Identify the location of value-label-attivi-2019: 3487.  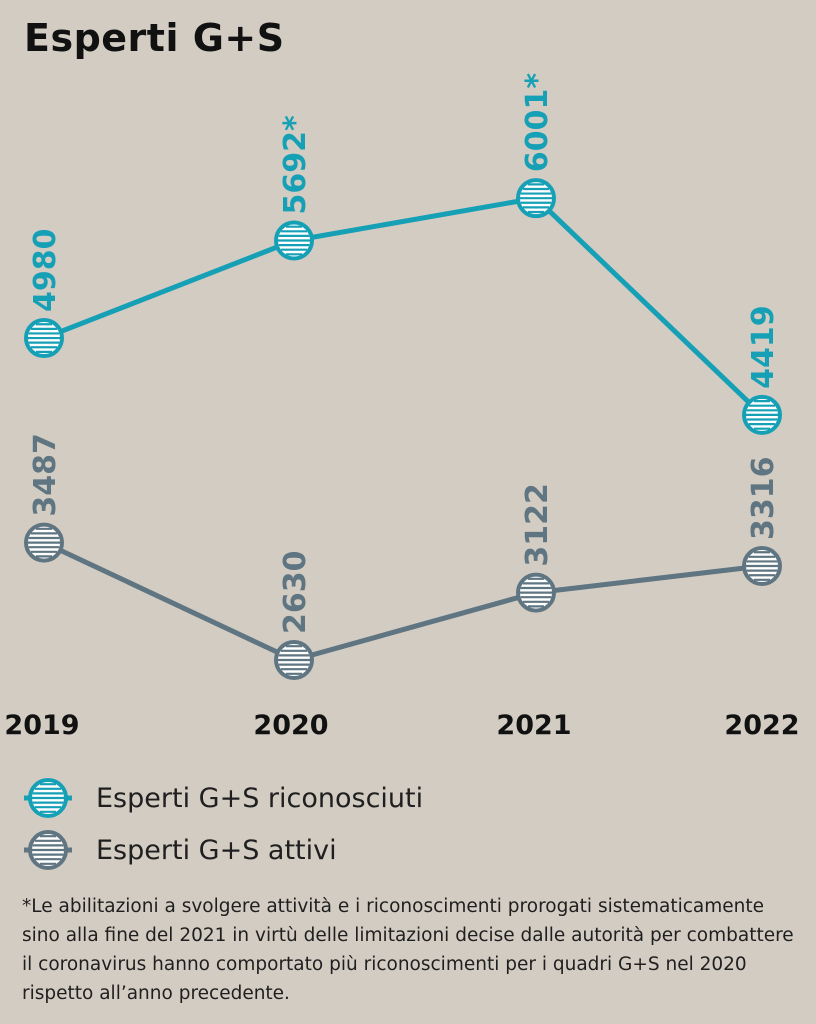
(45, 475).